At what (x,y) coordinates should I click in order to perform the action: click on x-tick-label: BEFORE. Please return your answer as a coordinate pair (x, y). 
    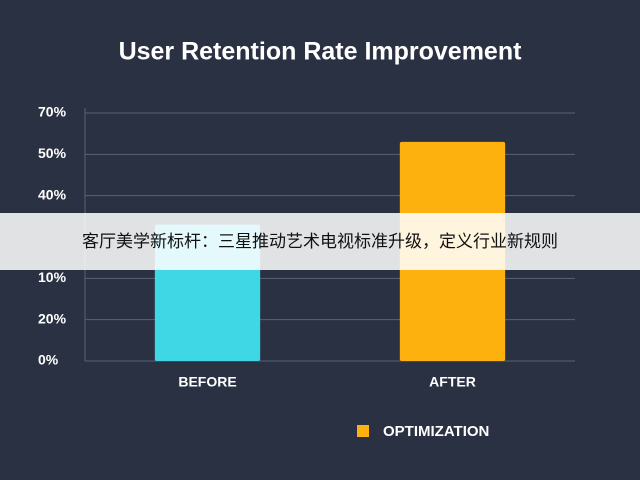
    Looking at the image, I should click on (207, 382).